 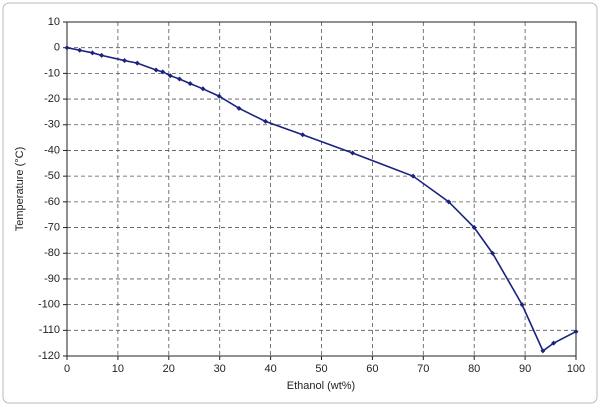 What do you see at coordinates (52, 279) in the screenshot?
I see `y-tick-label: -90` at bounding box center [52, 279].